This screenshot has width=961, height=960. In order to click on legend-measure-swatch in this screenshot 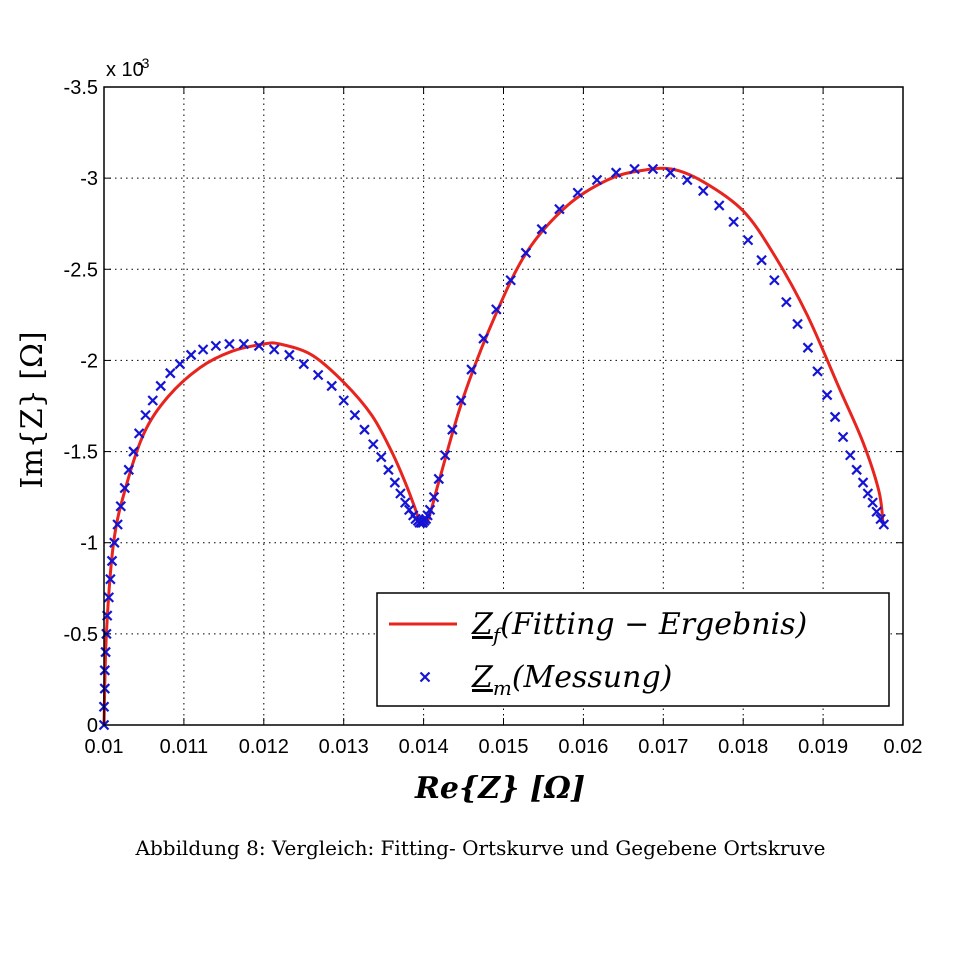, I will do `click(425, 677)`.